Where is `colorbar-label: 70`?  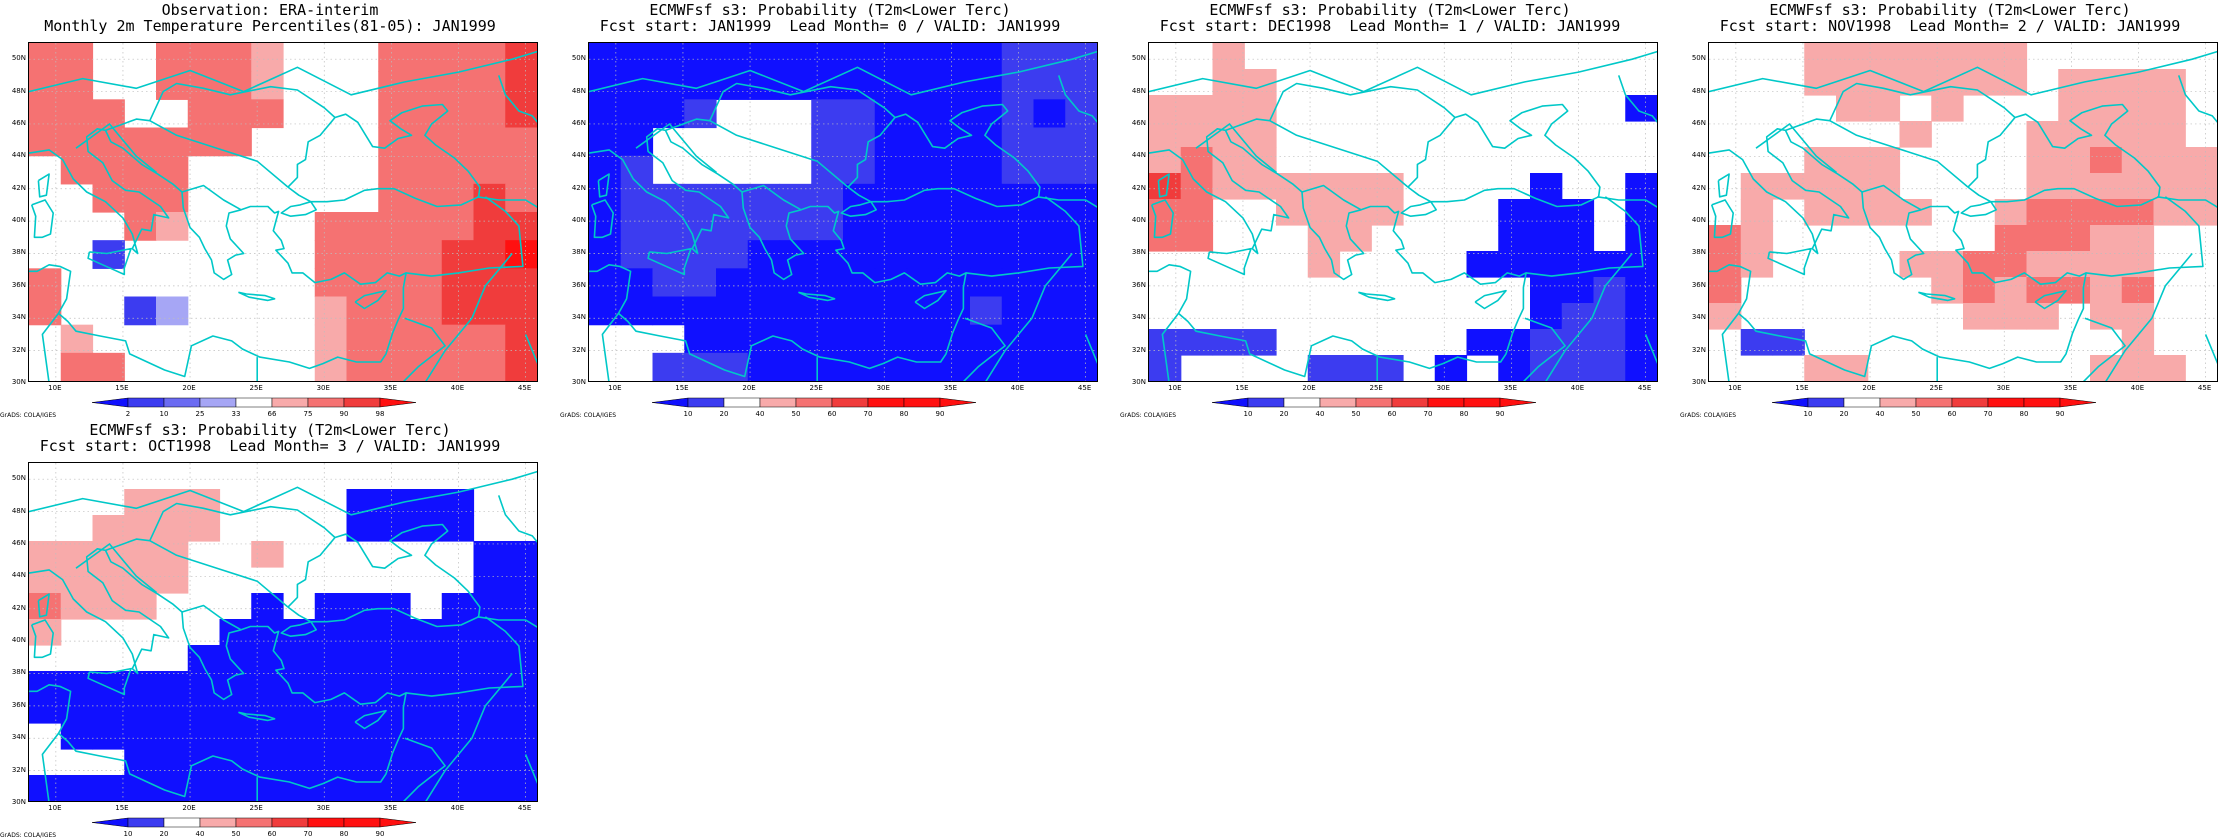
colorbar-label: 70 is located at coordinates (1988, 414).